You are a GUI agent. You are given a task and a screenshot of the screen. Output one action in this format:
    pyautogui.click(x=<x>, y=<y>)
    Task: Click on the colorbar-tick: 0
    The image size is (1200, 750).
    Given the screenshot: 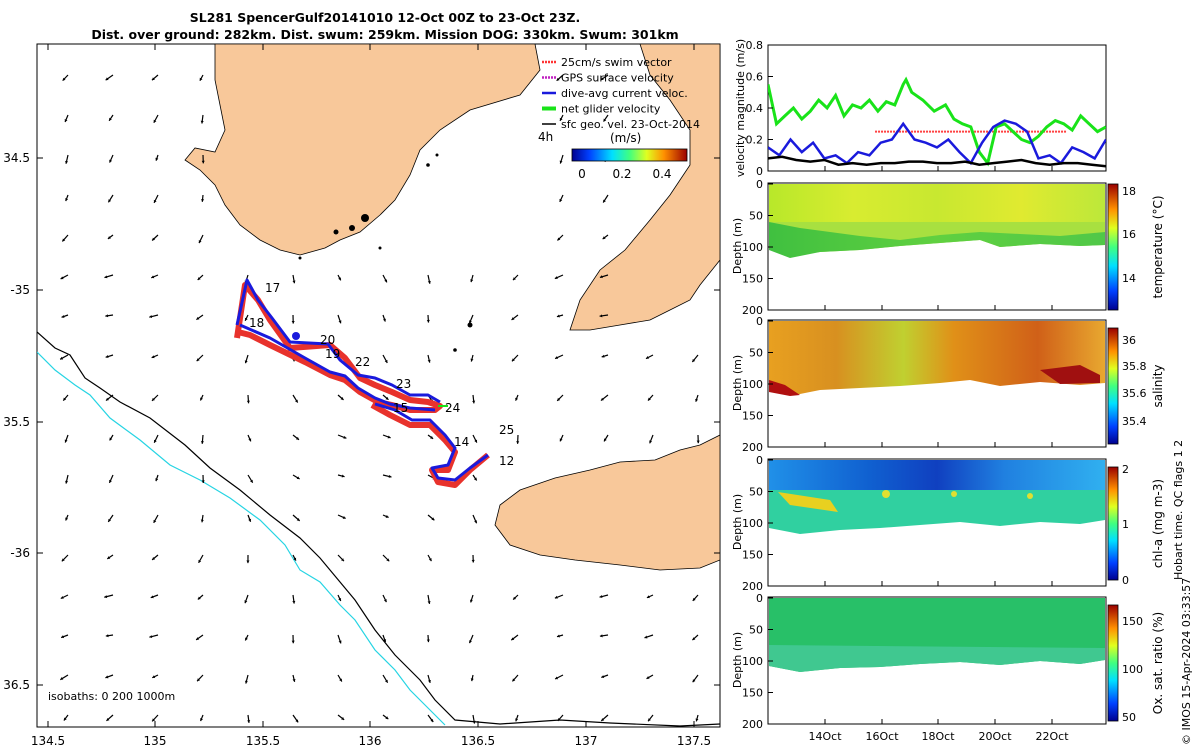 What is the action you would take?
    pyautogui.click(x=582, y=174)
    